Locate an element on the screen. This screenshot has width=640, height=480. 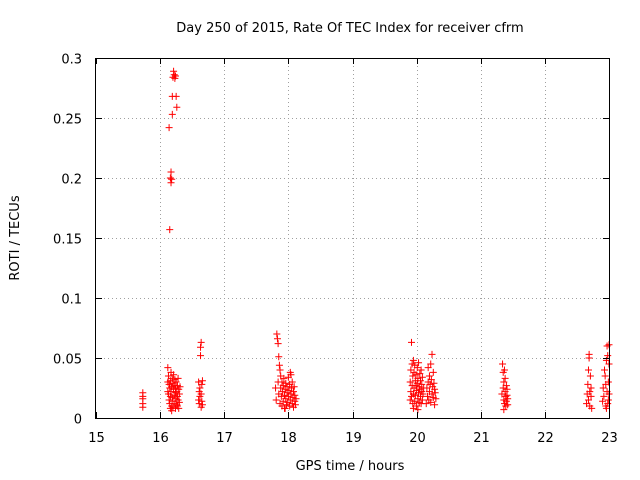
x-tick-label: 17 is located at coordinates (224, 438).